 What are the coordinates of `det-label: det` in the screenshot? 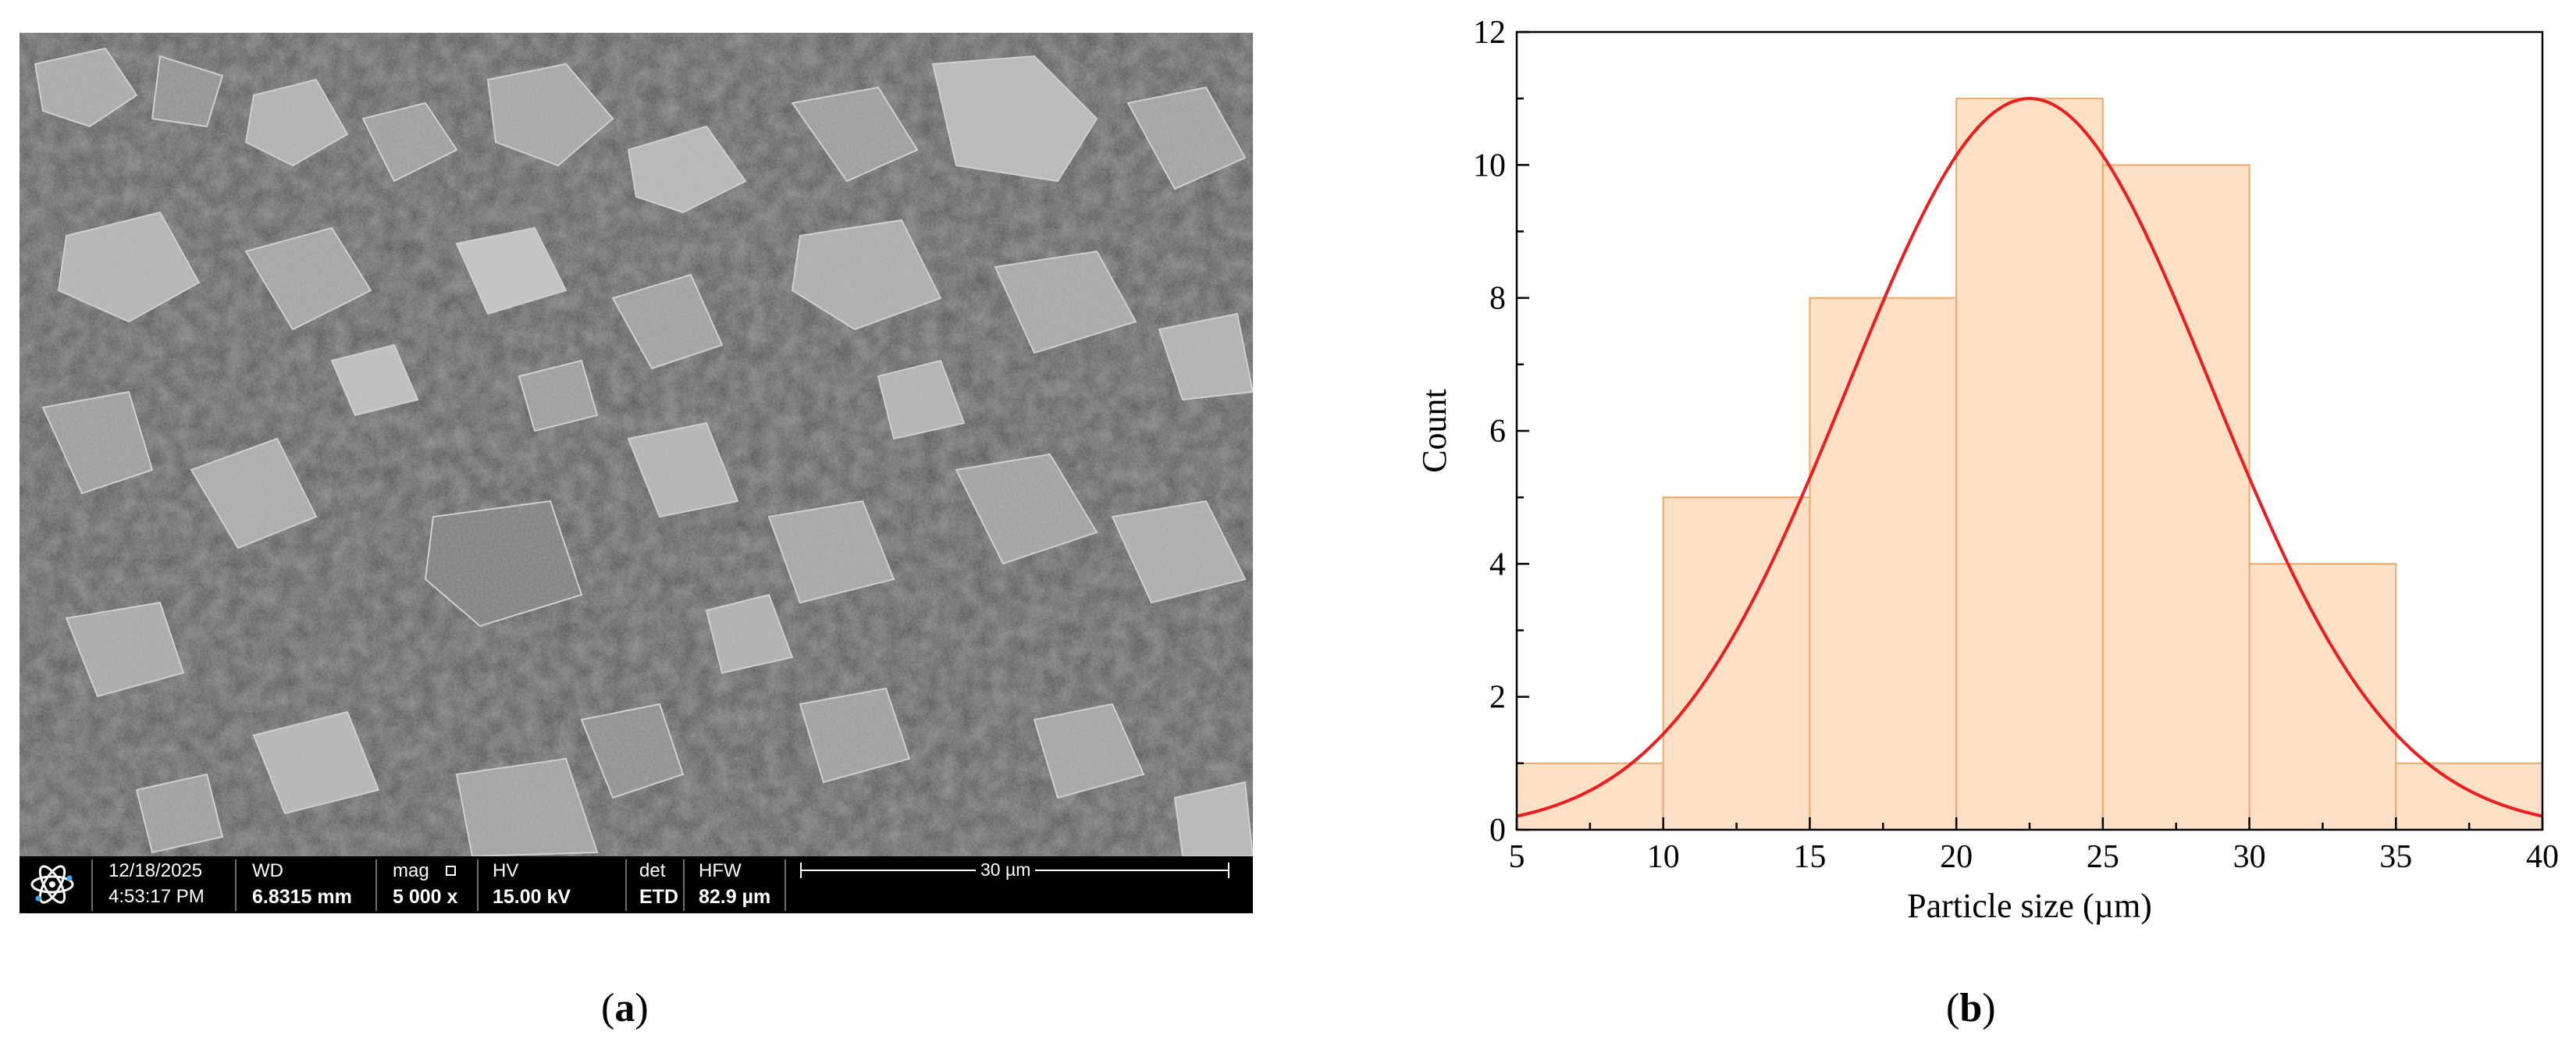 It's located at (652, 871).